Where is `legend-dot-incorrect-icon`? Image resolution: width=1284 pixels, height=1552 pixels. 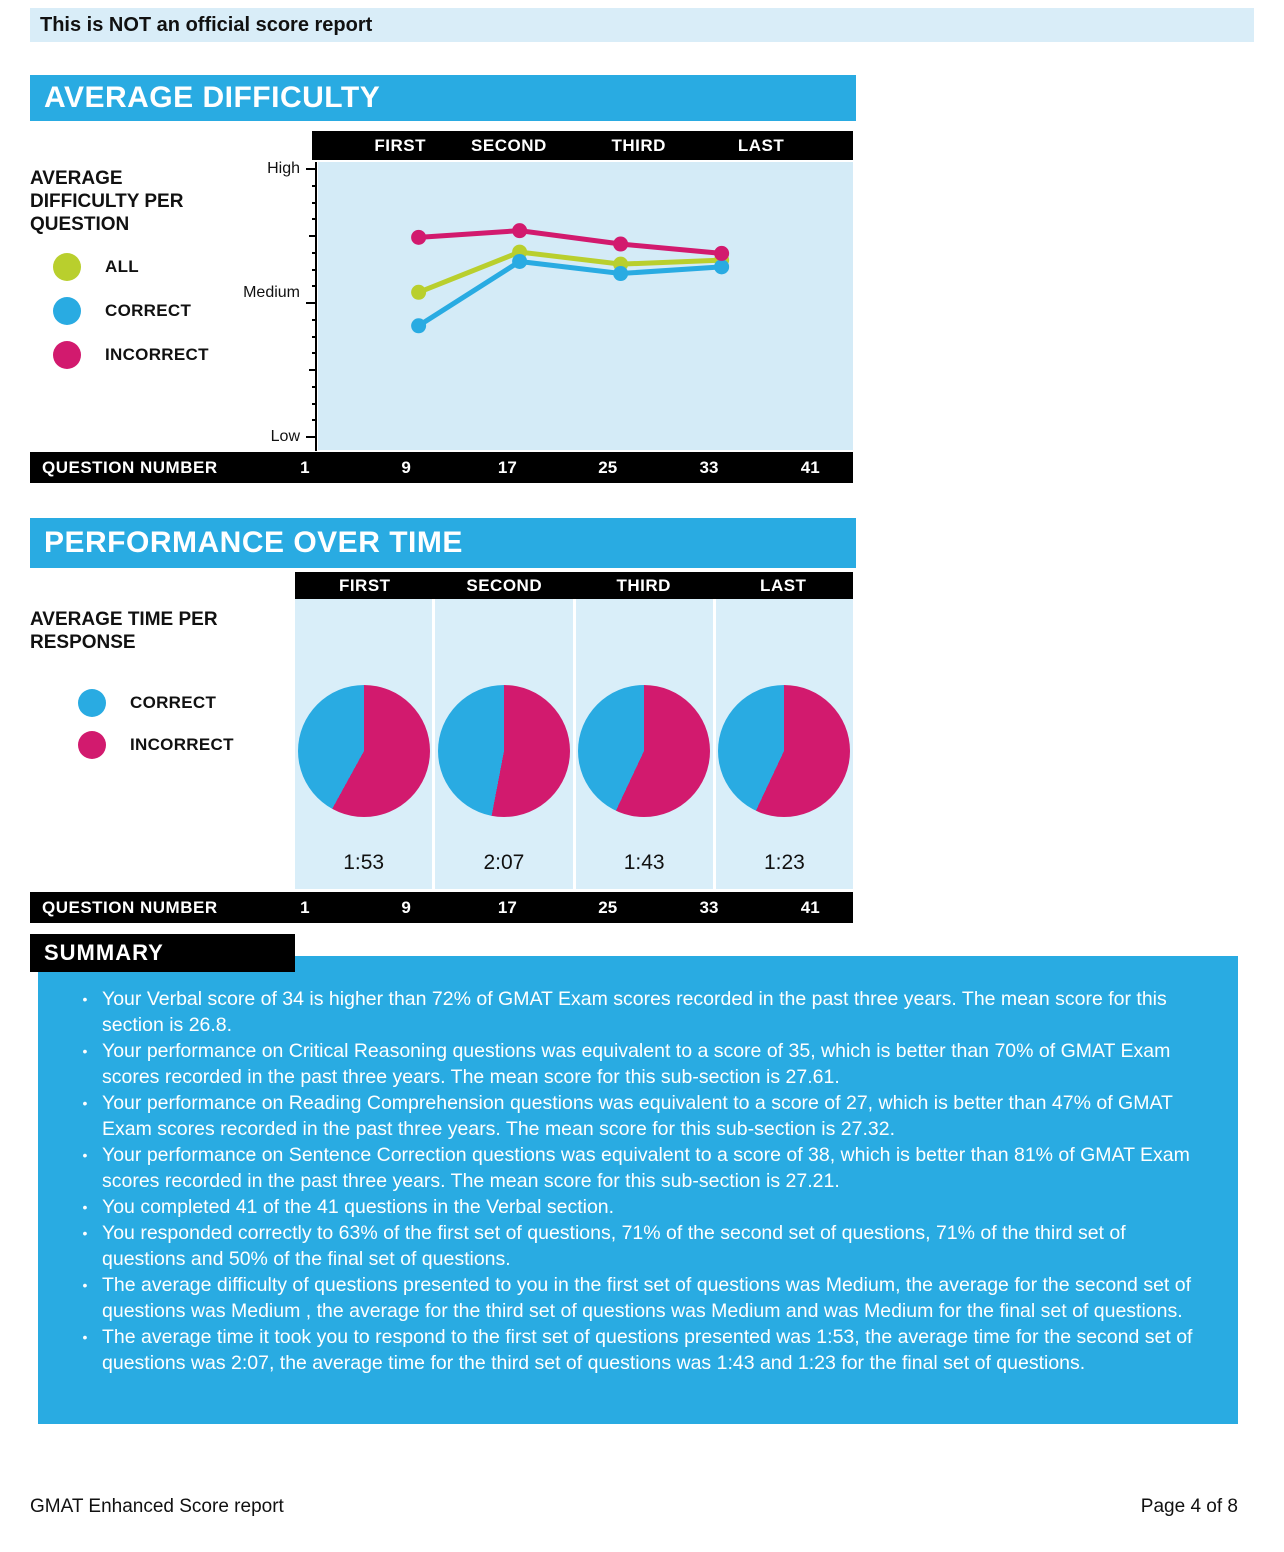 legend-dot-incorrect-icon is located at coordinates (92, 745).